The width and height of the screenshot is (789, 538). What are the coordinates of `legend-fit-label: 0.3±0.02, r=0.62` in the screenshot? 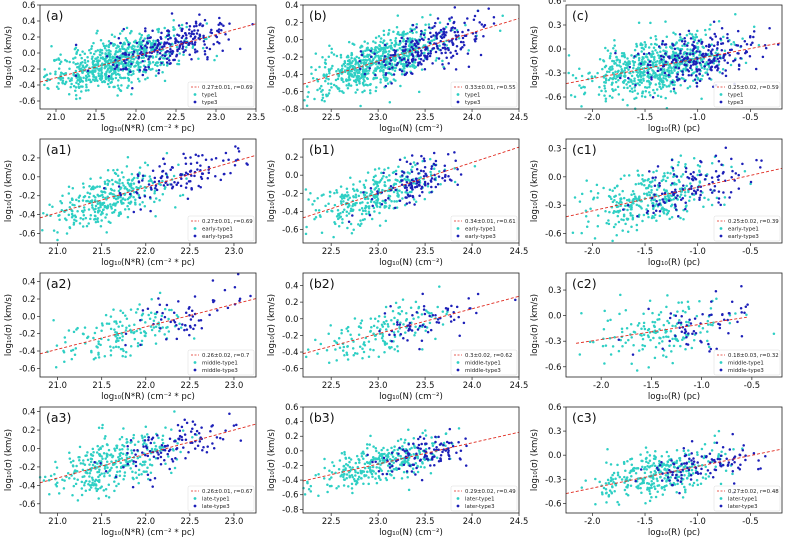 It's located at (488, 356).